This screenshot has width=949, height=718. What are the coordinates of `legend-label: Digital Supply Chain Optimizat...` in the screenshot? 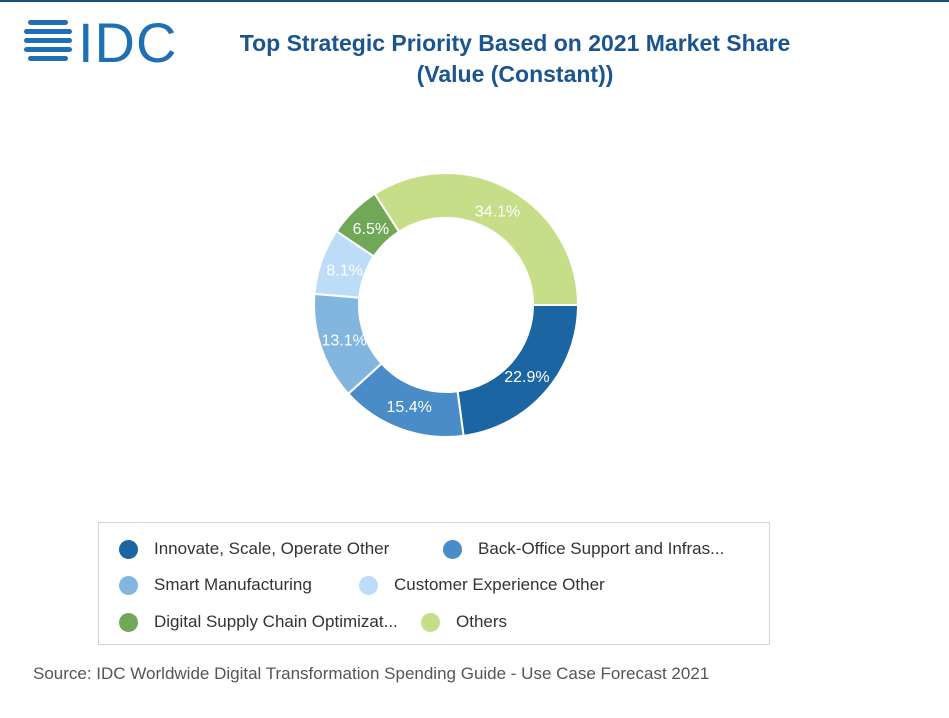 It's located at (276, 621).